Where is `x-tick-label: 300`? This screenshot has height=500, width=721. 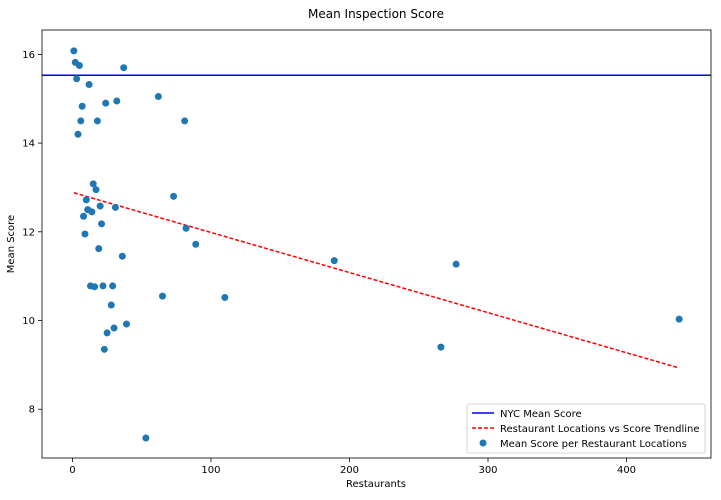 x-tick-label: 300 is located at coordinates (487, 470).